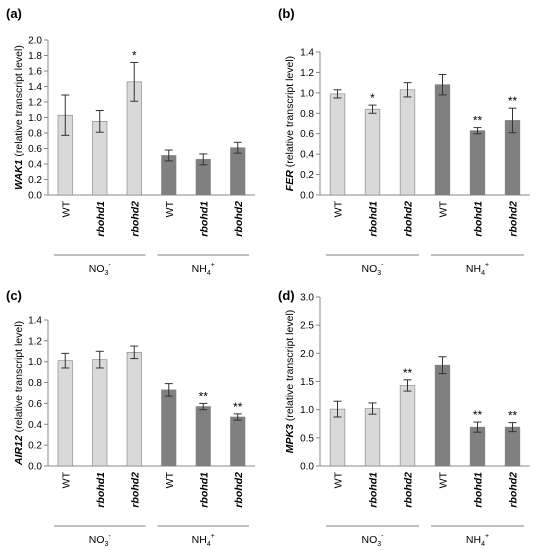  Describe the element at coordinates (35, 56) in the screenshot. I see `y-tick-label: 1.8` at that location.